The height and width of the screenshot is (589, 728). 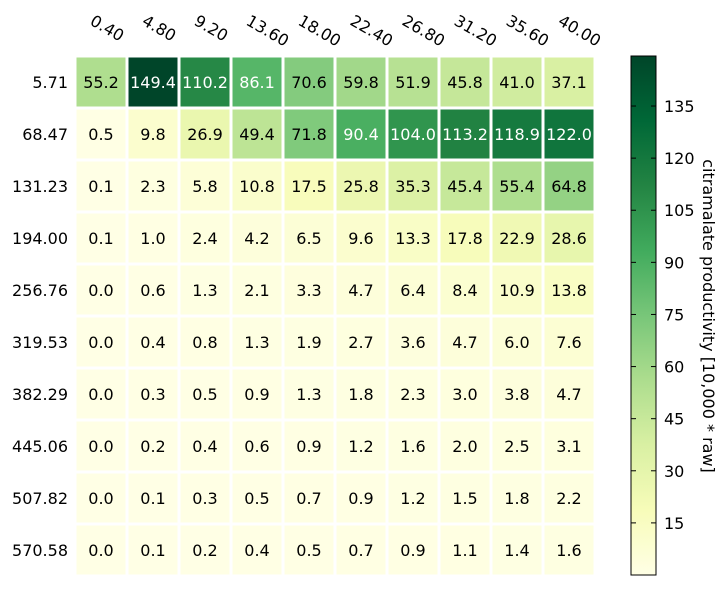 I want to click on heatmap-cell-value: 2.5, so click(x=516, y=446).